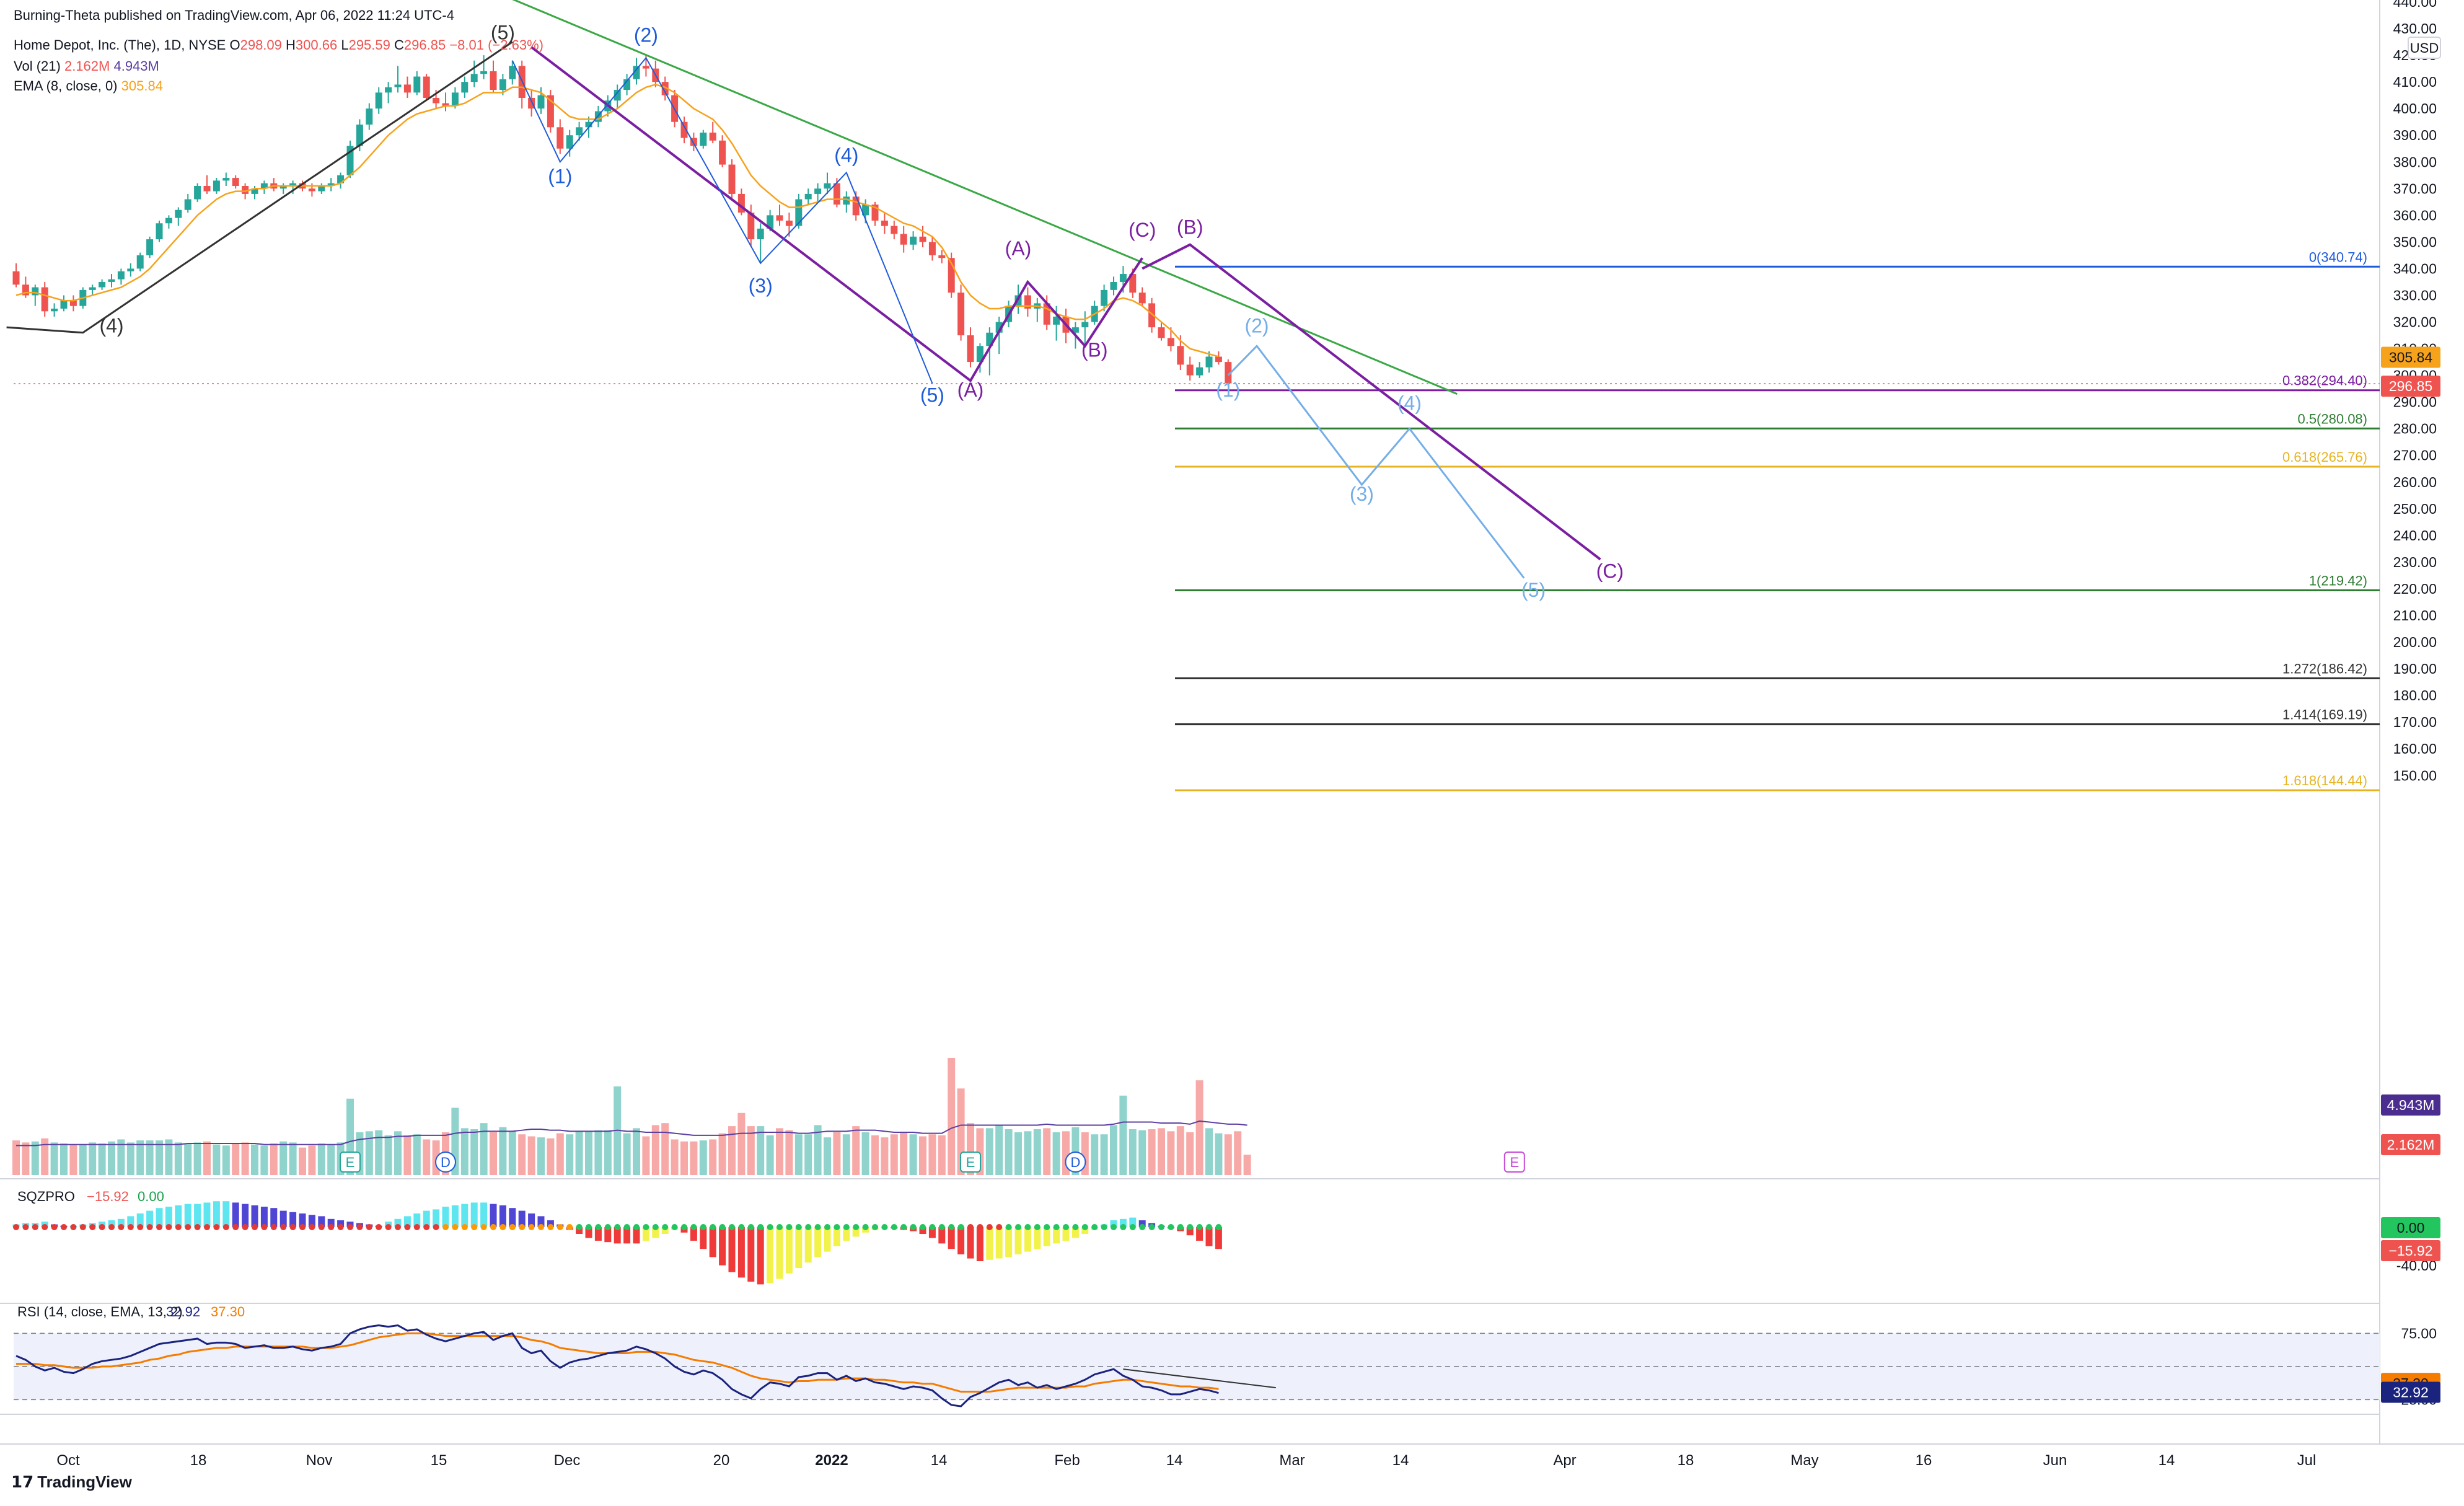  What do you see at coordinates (1409, 403) in the screenshot?
I see `wave-label: (4)` at bounding box center [1409, 403].